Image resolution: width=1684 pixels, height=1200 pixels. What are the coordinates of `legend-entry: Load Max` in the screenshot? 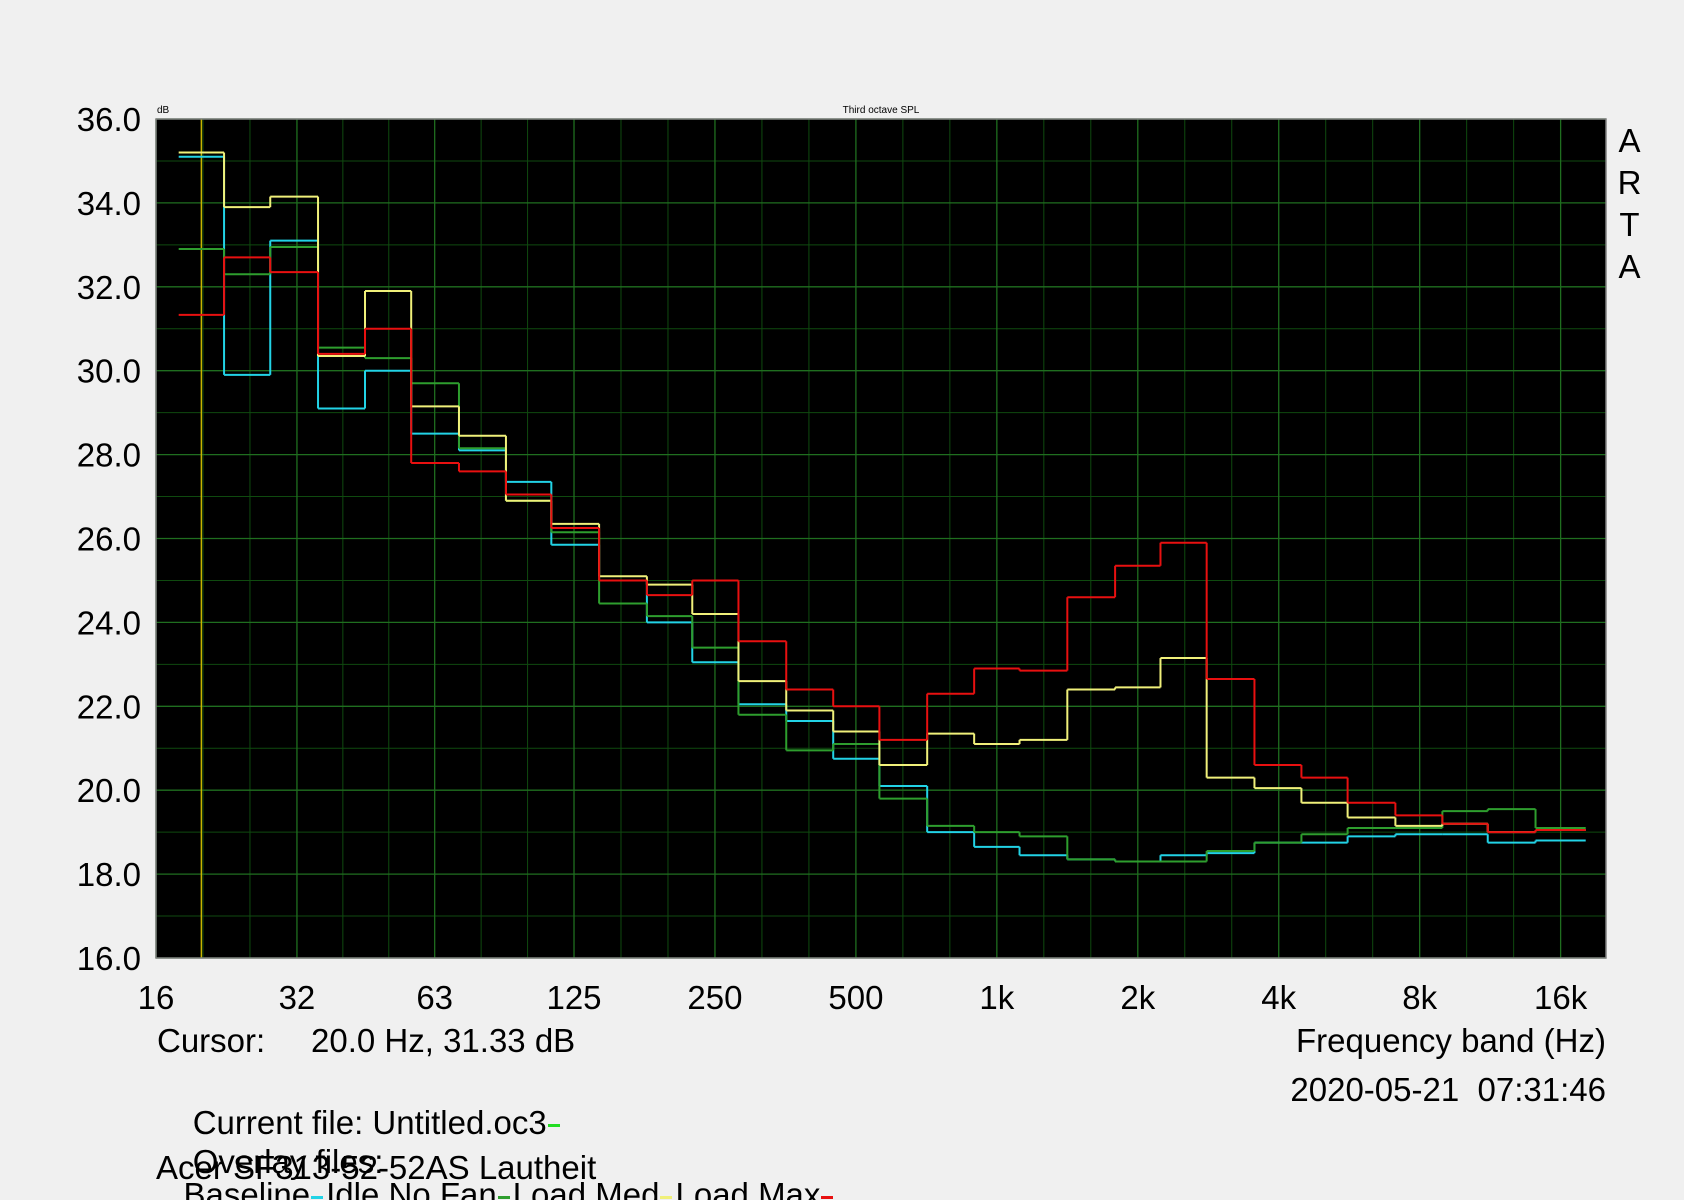 It's located at (748, 1188).